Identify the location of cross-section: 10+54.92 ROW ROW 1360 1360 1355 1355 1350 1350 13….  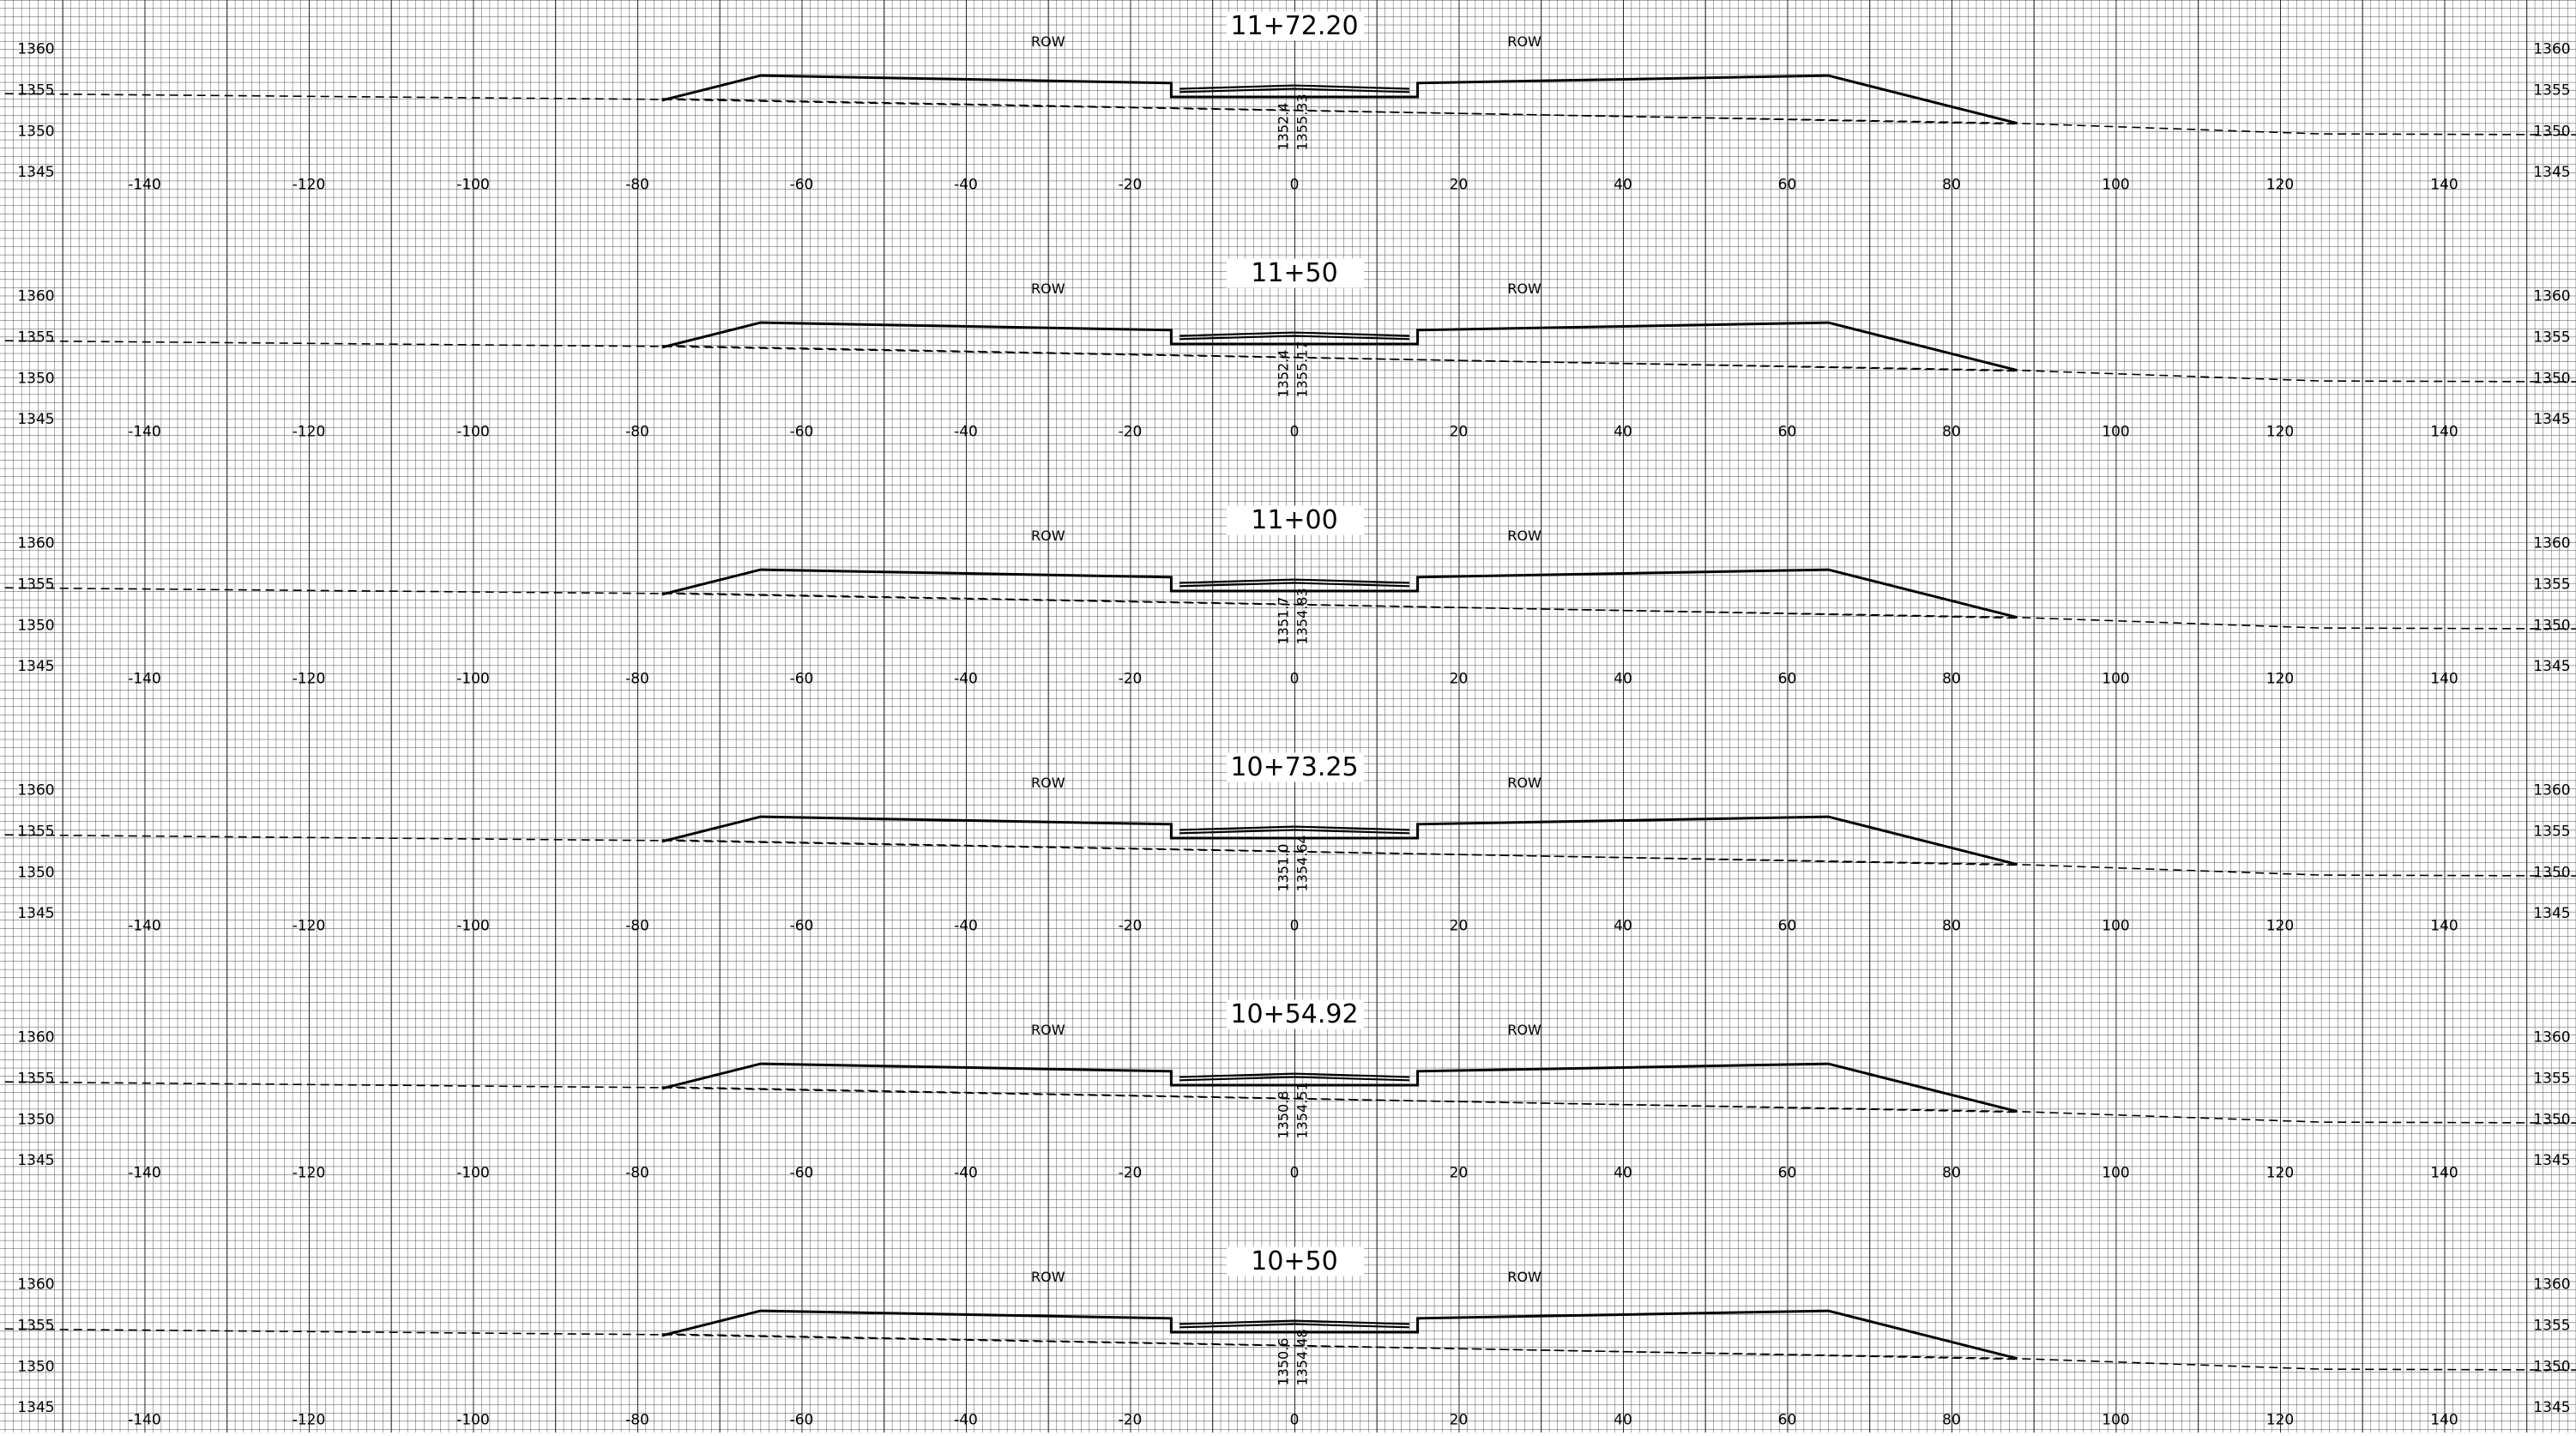
(1290, 1090).